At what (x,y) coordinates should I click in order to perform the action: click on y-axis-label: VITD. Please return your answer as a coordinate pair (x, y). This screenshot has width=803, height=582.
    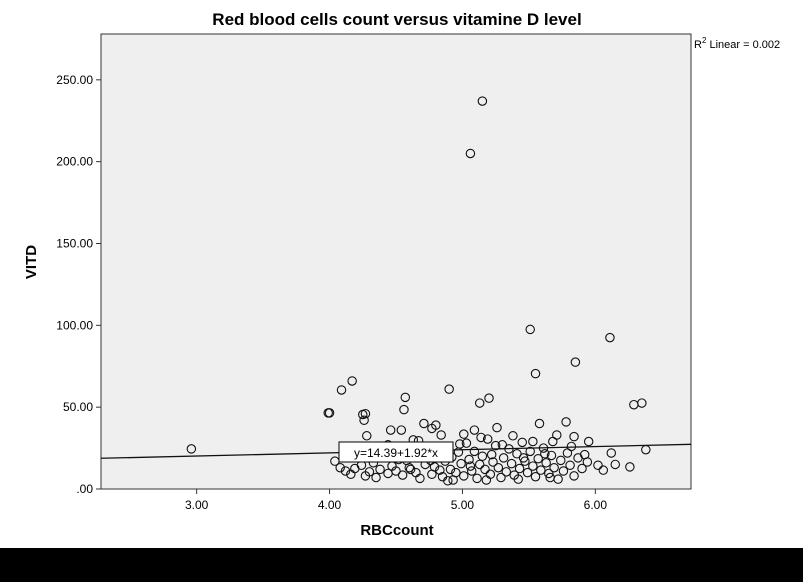
    Looking at the image, I should click on (31, 262).